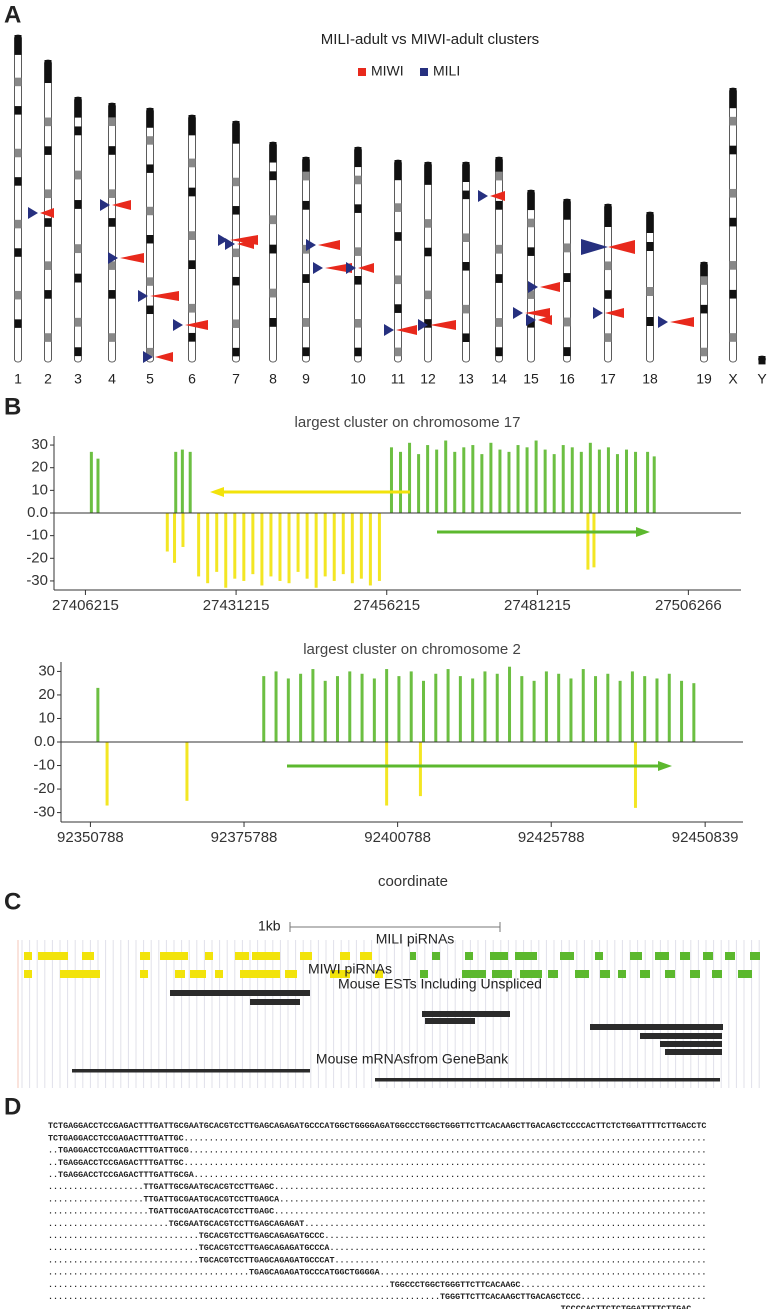 This screenshot has height=1309, width=769. What do you see at coordinates (191, 1071) in the screenshot?
I see `mrna-feature` at bounding box center [191, 1071].